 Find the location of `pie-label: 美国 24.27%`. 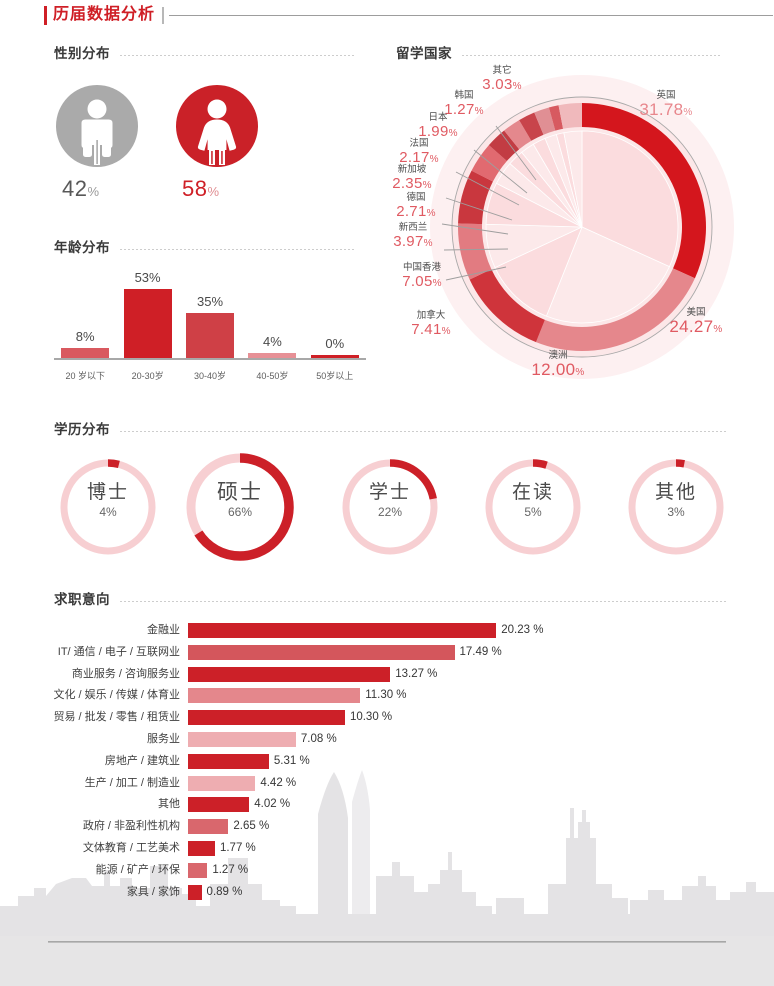

pie-label: 美国 24.27% is located at coordinates (696, 322).